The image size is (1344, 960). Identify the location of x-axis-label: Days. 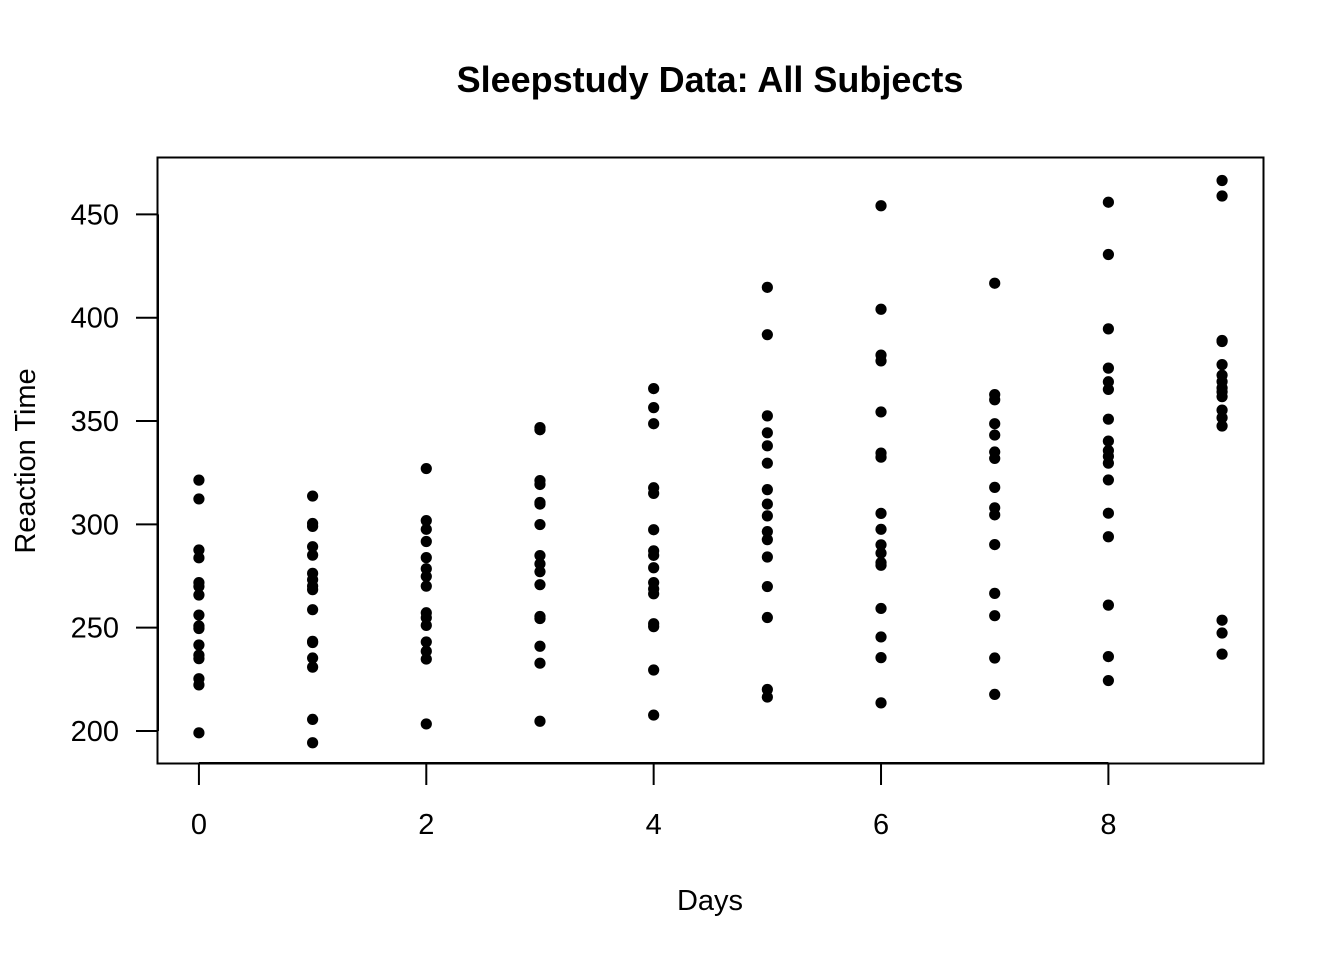
(710, 901).